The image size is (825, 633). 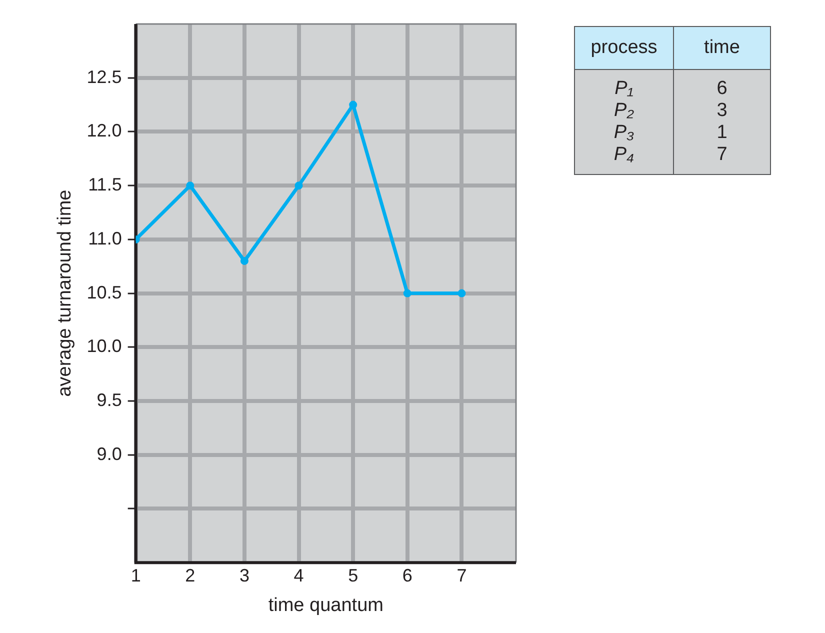 What do you see at coordinates (244, 575) in the screenshot?
I see `x-tick-label: 3` at bounding box center [244, 575].